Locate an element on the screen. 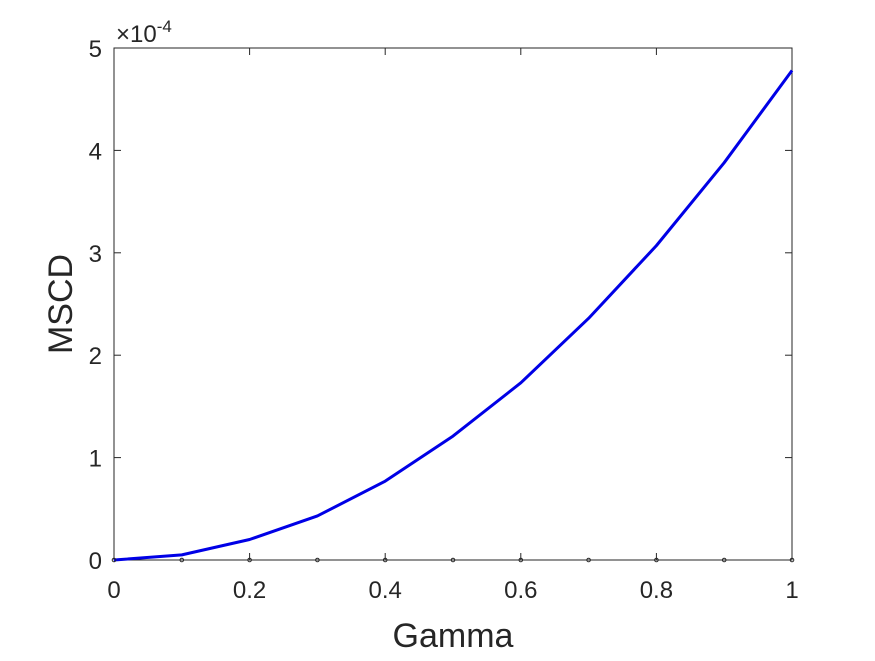 The width and height of the screenshot is (875, 661). y-tick-label: 2 is located at coordinates (95, 356).